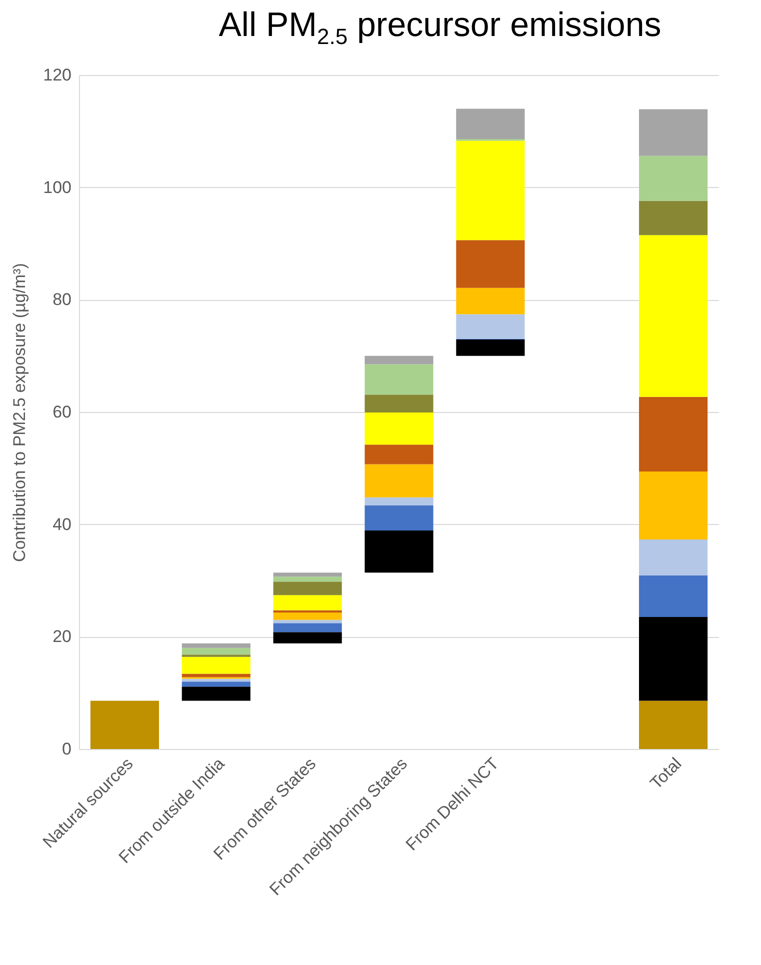 Image resolution: width=761 pixels, height=965 pixels. What do you see at coordinates (62, 636) in the screenshot?
I see `y-tick-label: 20` at bounding box center [62, 636].